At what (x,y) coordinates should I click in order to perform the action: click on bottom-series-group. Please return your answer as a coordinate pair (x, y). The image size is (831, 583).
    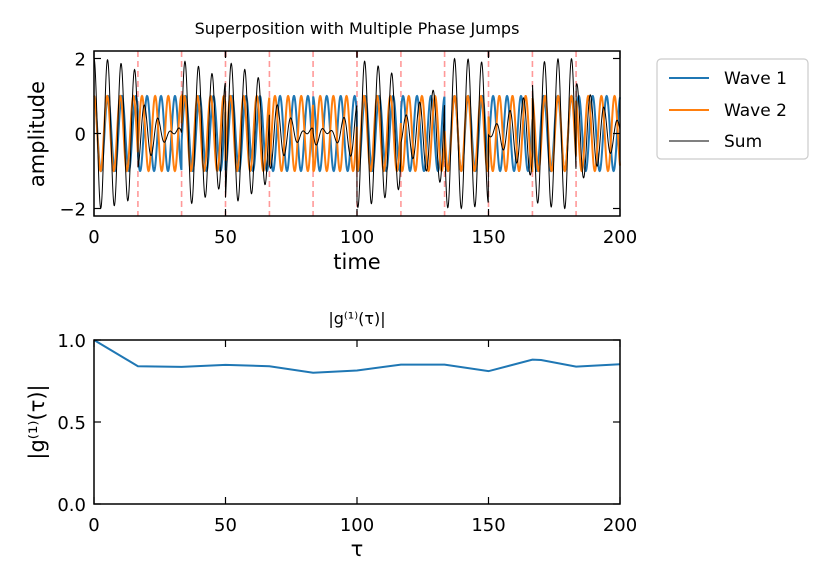
    Looking at the image, I should click on (357, 356).